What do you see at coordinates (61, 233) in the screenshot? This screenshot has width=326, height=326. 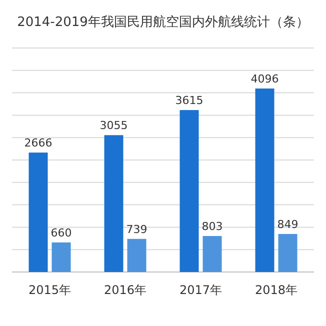 I see `data-label: 660` at bounding box center [61, 233].